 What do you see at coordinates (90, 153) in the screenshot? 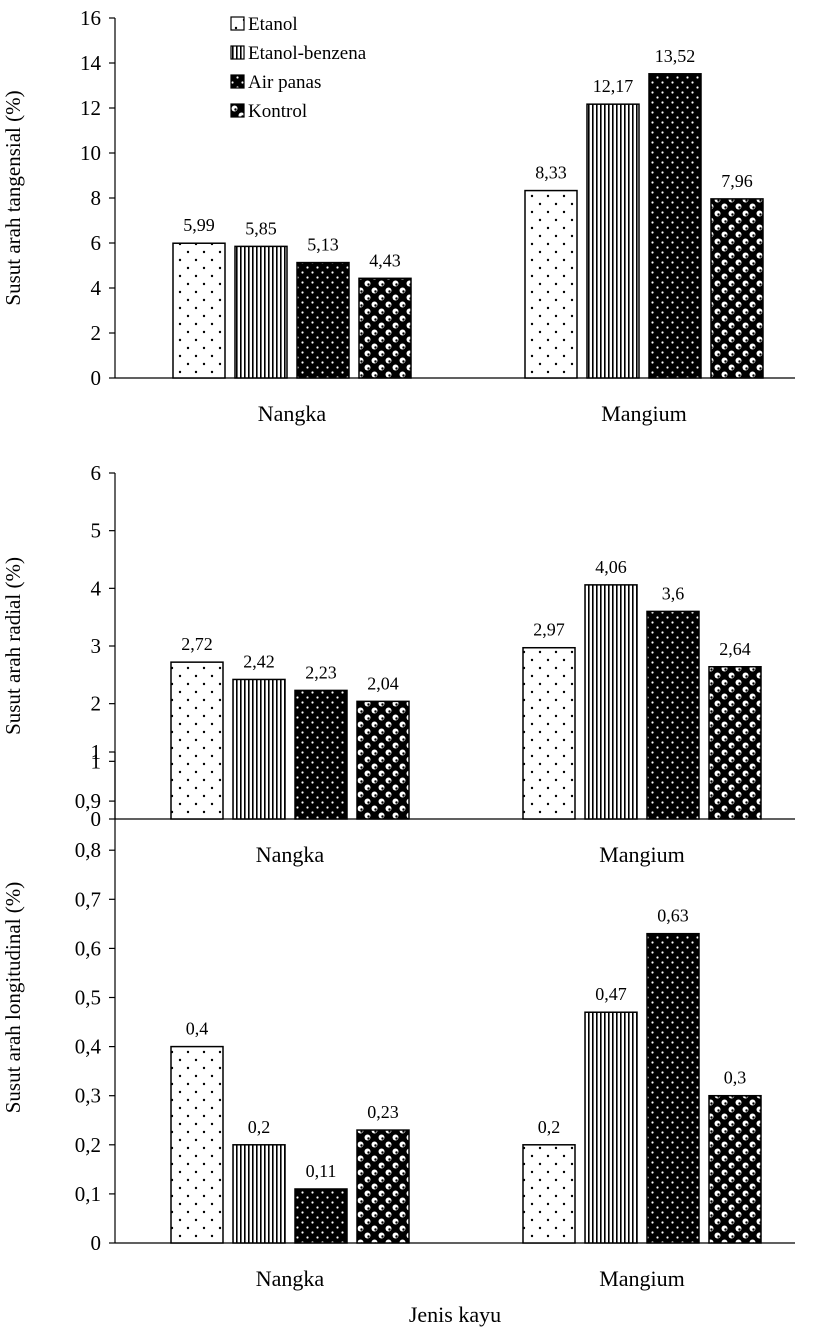
I see `y-tick-label: 10` at bounding box center [90, 153].